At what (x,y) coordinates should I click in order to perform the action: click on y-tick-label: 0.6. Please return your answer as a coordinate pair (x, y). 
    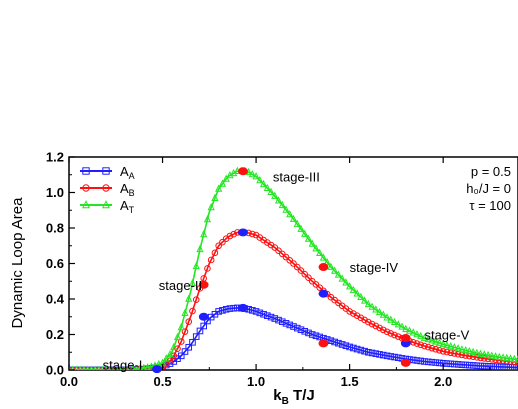
    Looking at the image, I should click on (55, 263).